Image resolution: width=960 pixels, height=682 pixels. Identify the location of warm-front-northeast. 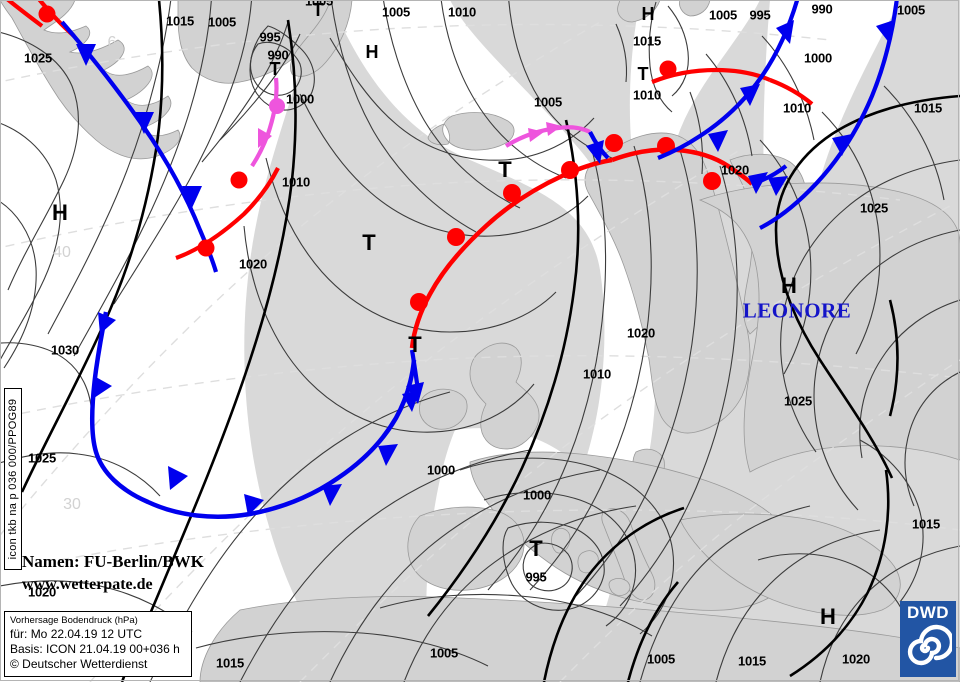
(711, 72).